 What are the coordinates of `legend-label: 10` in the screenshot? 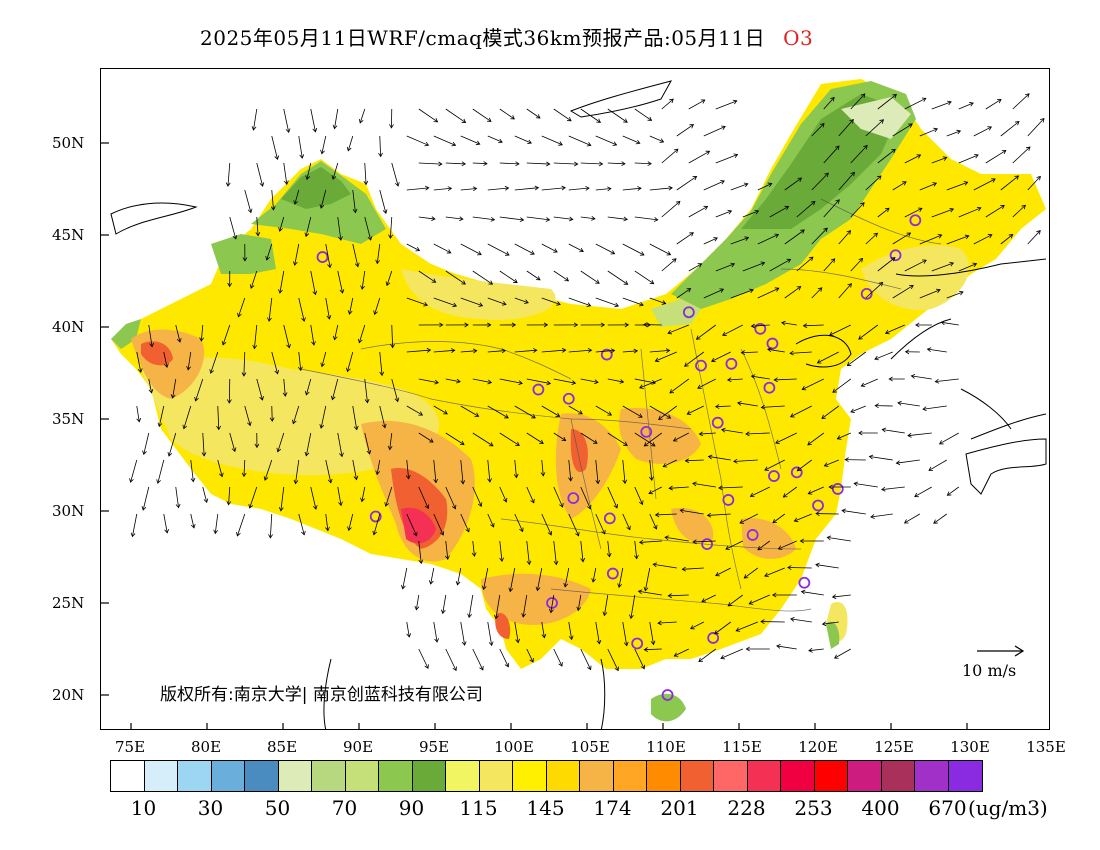 It's located at (143, 808).